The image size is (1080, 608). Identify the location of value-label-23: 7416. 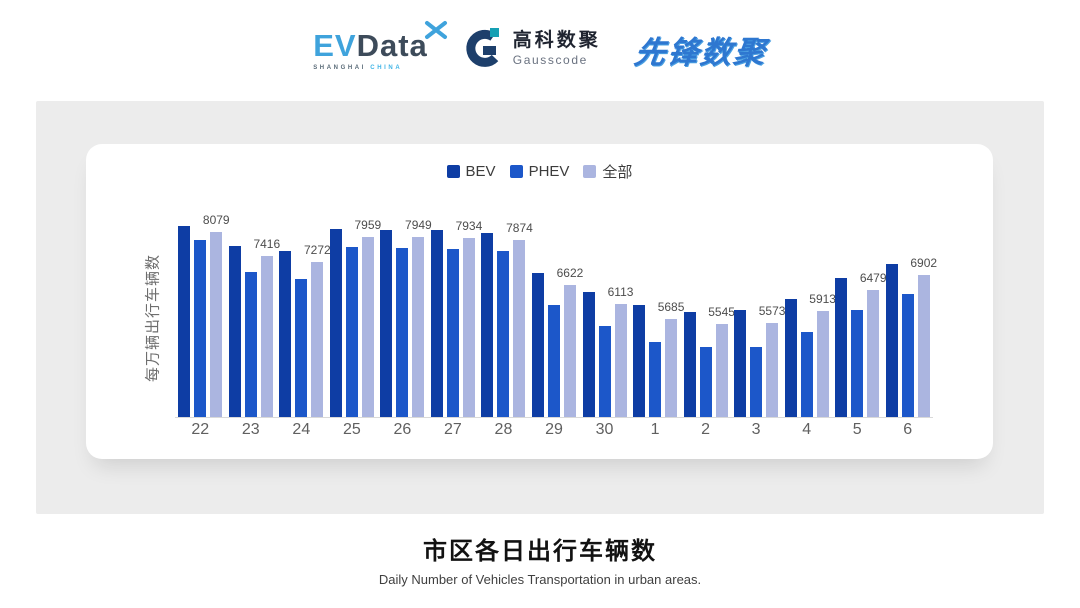
(267, 244).